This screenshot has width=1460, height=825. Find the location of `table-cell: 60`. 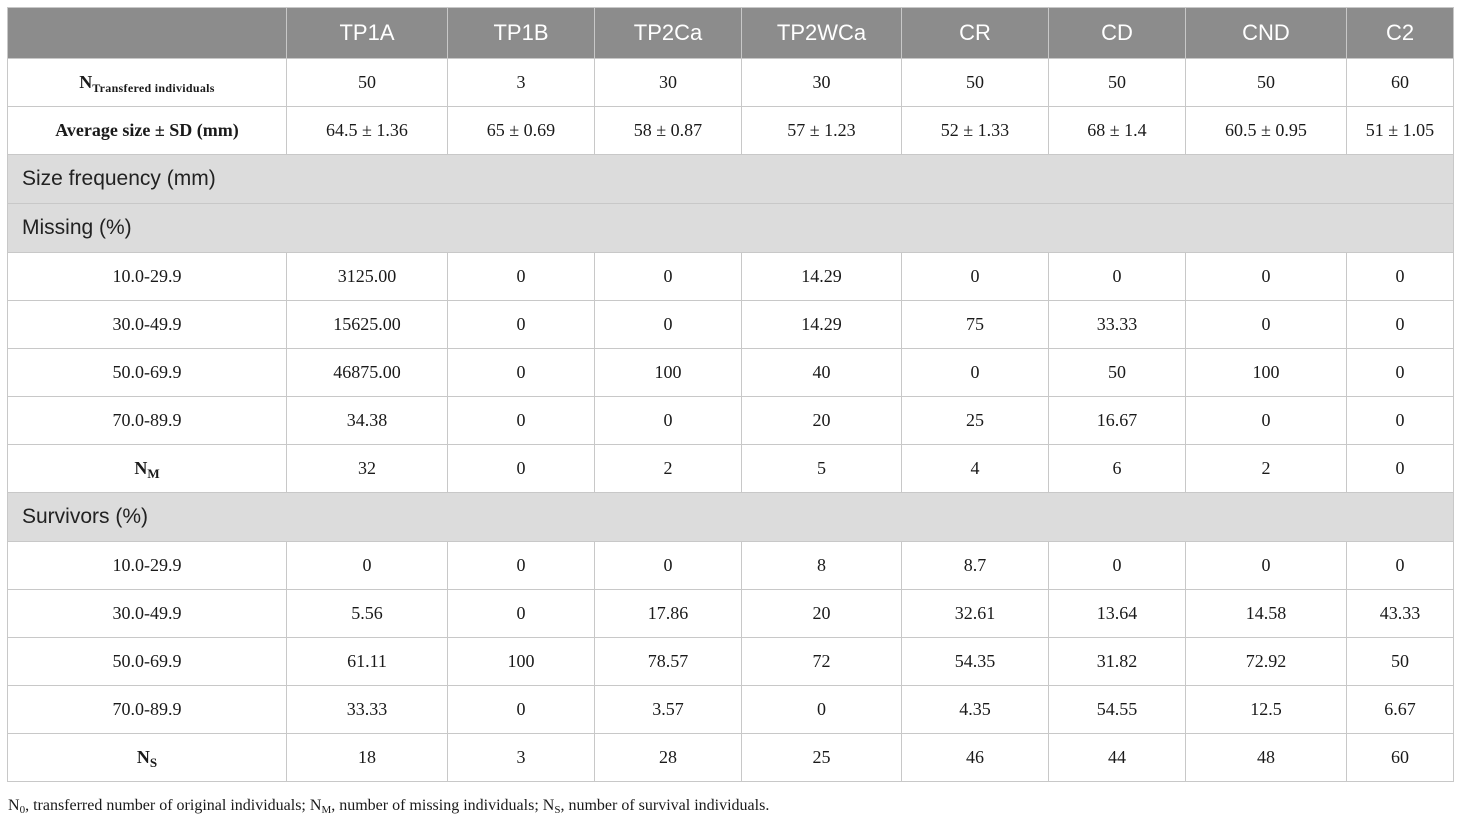

table-cell: 60 is located at coordinates (1400, 82).